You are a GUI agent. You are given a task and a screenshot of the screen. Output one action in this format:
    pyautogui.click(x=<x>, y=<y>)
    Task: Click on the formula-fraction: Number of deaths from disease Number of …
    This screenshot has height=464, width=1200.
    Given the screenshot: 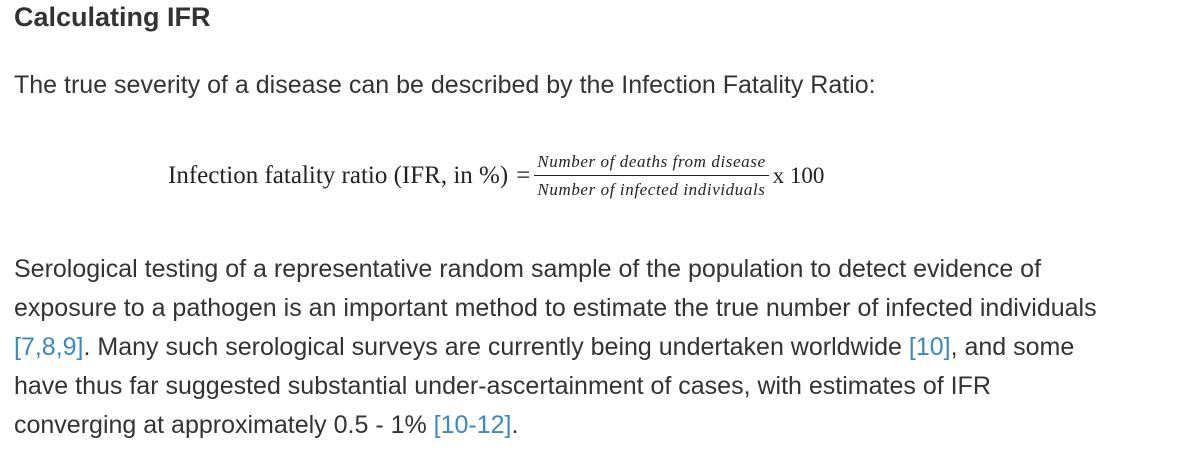 What is the action you would take?
    pyautogui.click(x=651, y=176)
    